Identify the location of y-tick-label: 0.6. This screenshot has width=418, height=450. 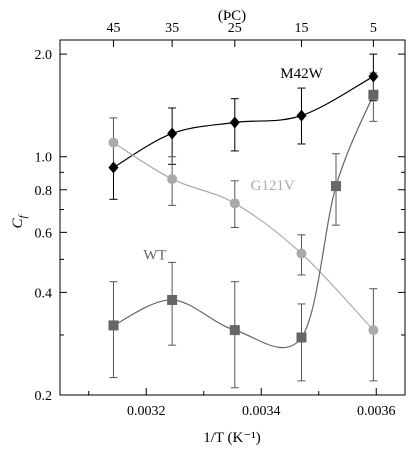
(44, 233).